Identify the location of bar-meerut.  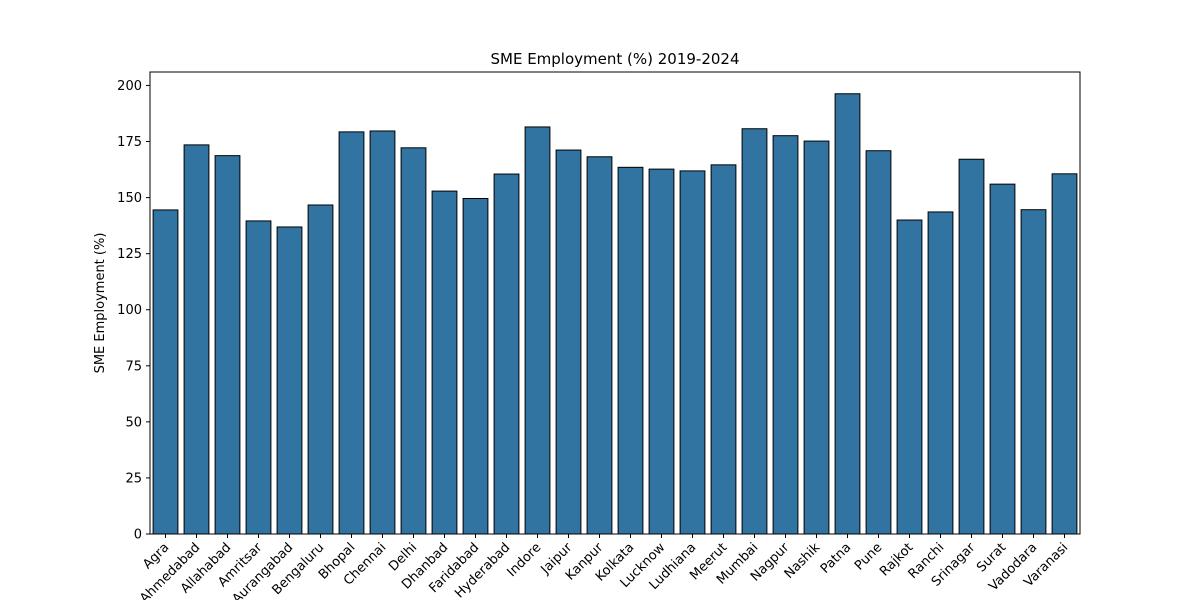
(723, 349).